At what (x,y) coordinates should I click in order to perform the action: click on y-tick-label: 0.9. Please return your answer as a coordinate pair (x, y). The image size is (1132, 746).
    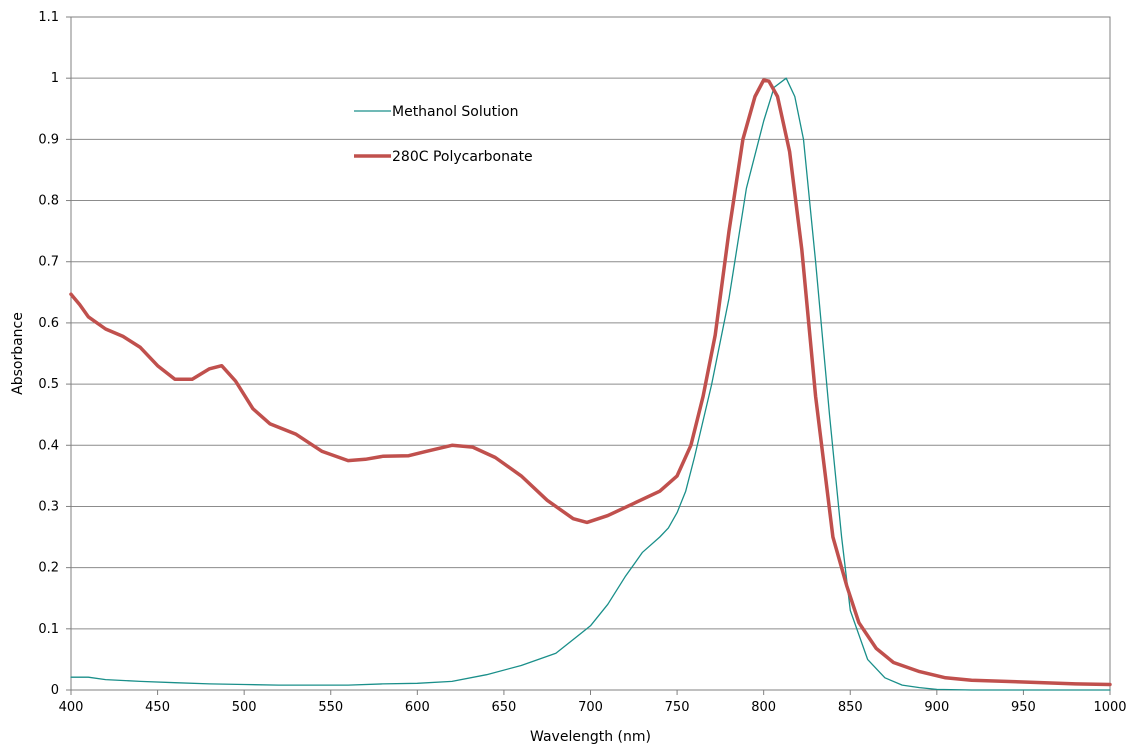
    Looking at the image, I should click on (48, 139).